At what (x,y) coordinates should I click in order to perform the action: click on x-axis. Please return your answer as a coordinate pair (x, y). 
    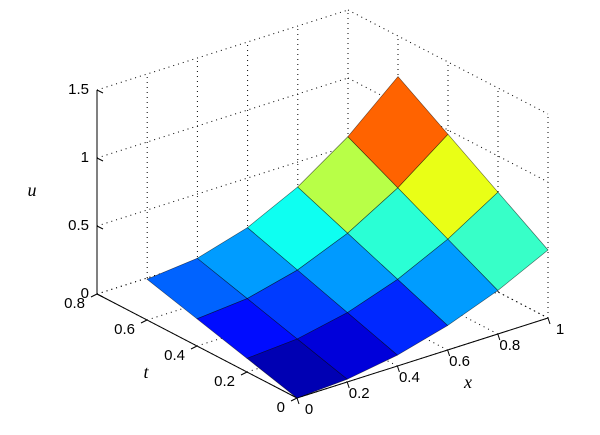
    Looking at the image, I should click on (422, 358).